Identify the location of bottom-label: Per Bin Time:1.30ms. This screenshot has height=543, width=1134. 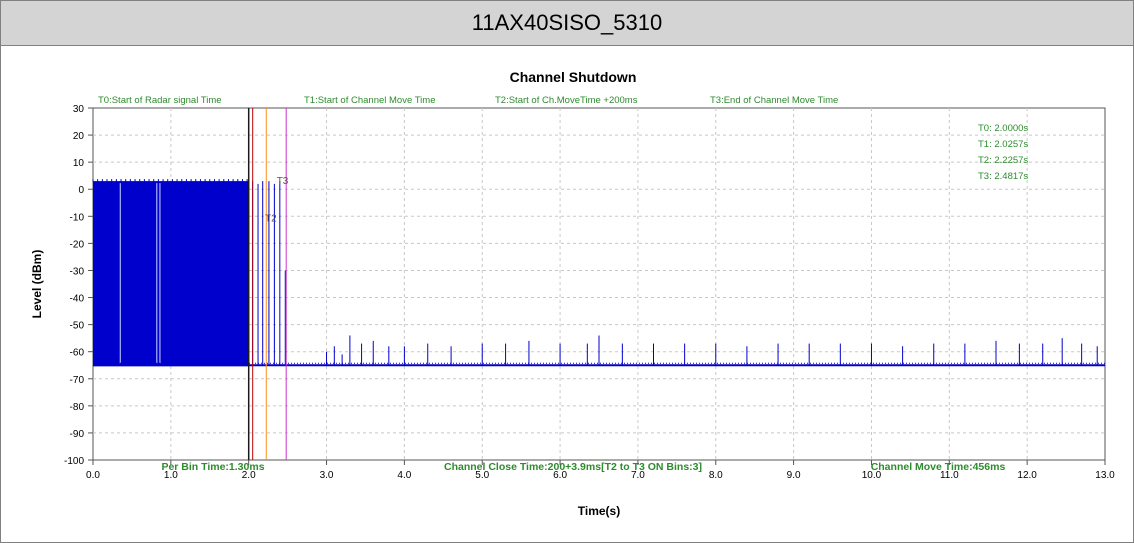
(212, 467).